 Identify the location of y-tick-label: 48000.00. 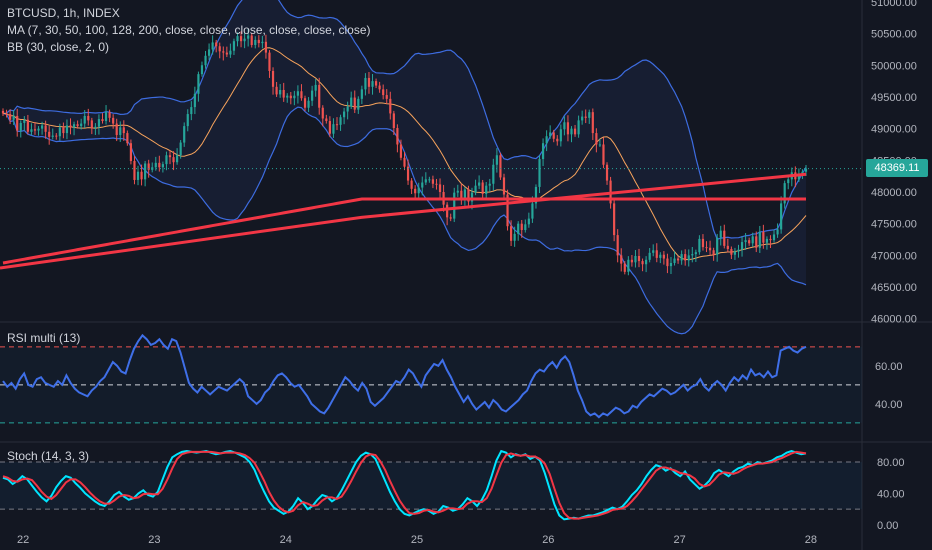
(894, 193).